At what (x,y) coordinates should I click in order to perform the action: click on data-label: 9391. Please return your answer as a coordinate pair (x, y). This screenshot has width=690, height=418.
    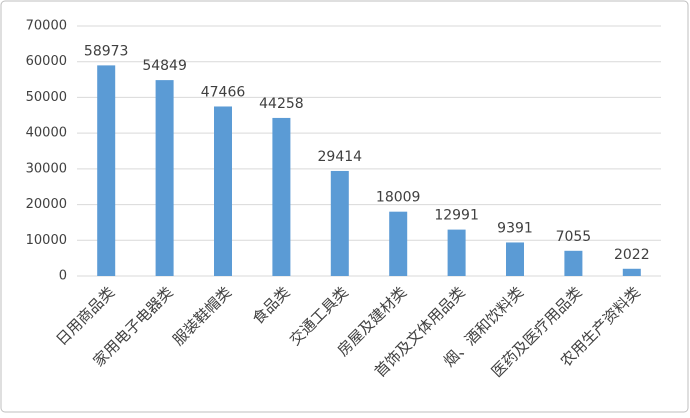
    Looking at the image, I should click on (515, 228).